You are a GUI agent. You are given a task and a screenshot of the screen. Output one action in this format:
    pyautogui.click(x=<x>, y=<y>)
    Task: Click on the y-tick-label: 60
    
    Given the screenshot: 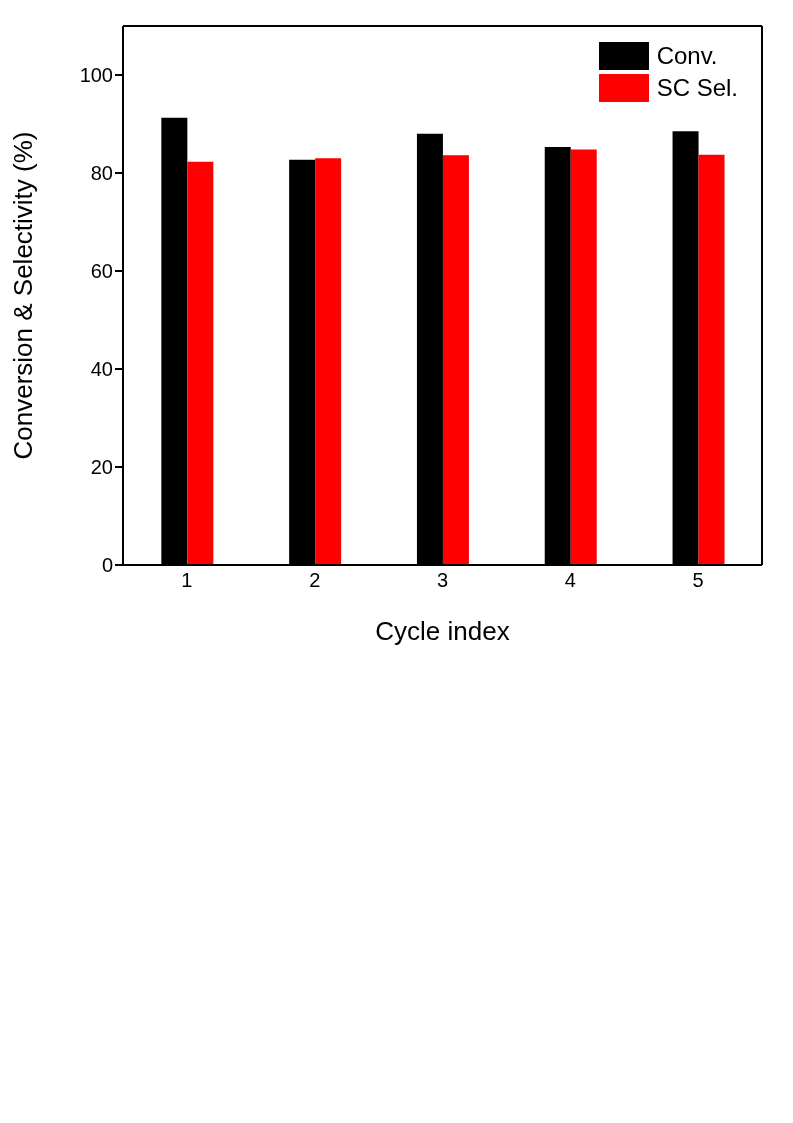 What is the action you would take?
    pyautogui.click(x=101, y=271)
    